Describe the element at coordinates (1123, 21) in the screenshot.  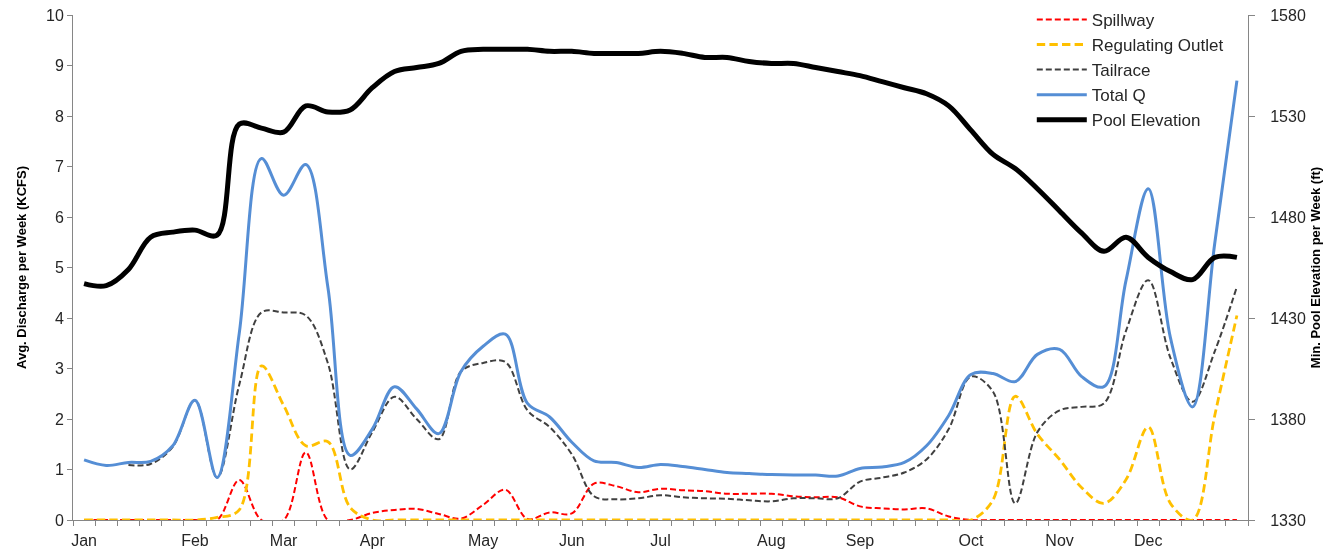
I see `legend-label: Spillway` at that location.